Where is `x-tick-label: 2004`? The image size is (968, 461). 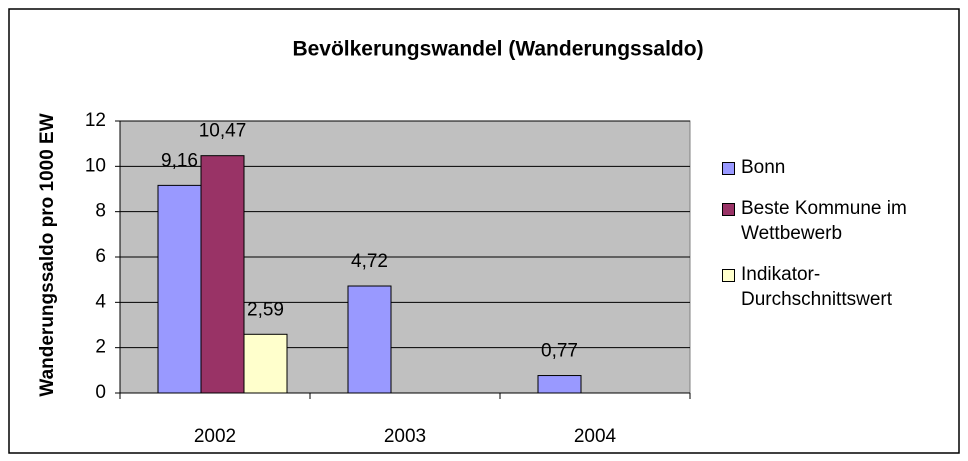 x-tick-label: 2004 is located at coordinates (595, 436).